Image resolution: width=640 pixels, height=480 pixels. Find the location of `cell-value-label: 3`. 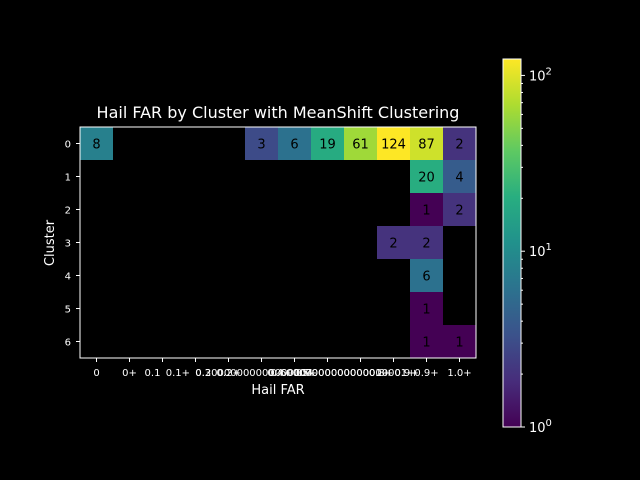

cell-value-label: 3 is located at coordinates (261, 145).